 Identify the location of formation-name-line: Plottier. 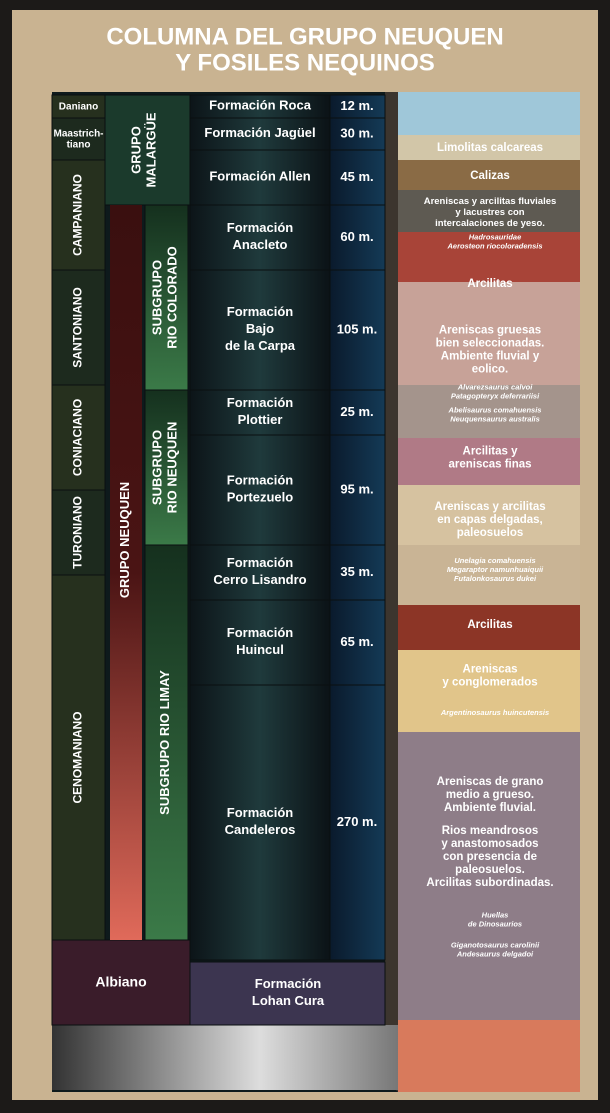
(260, 419).